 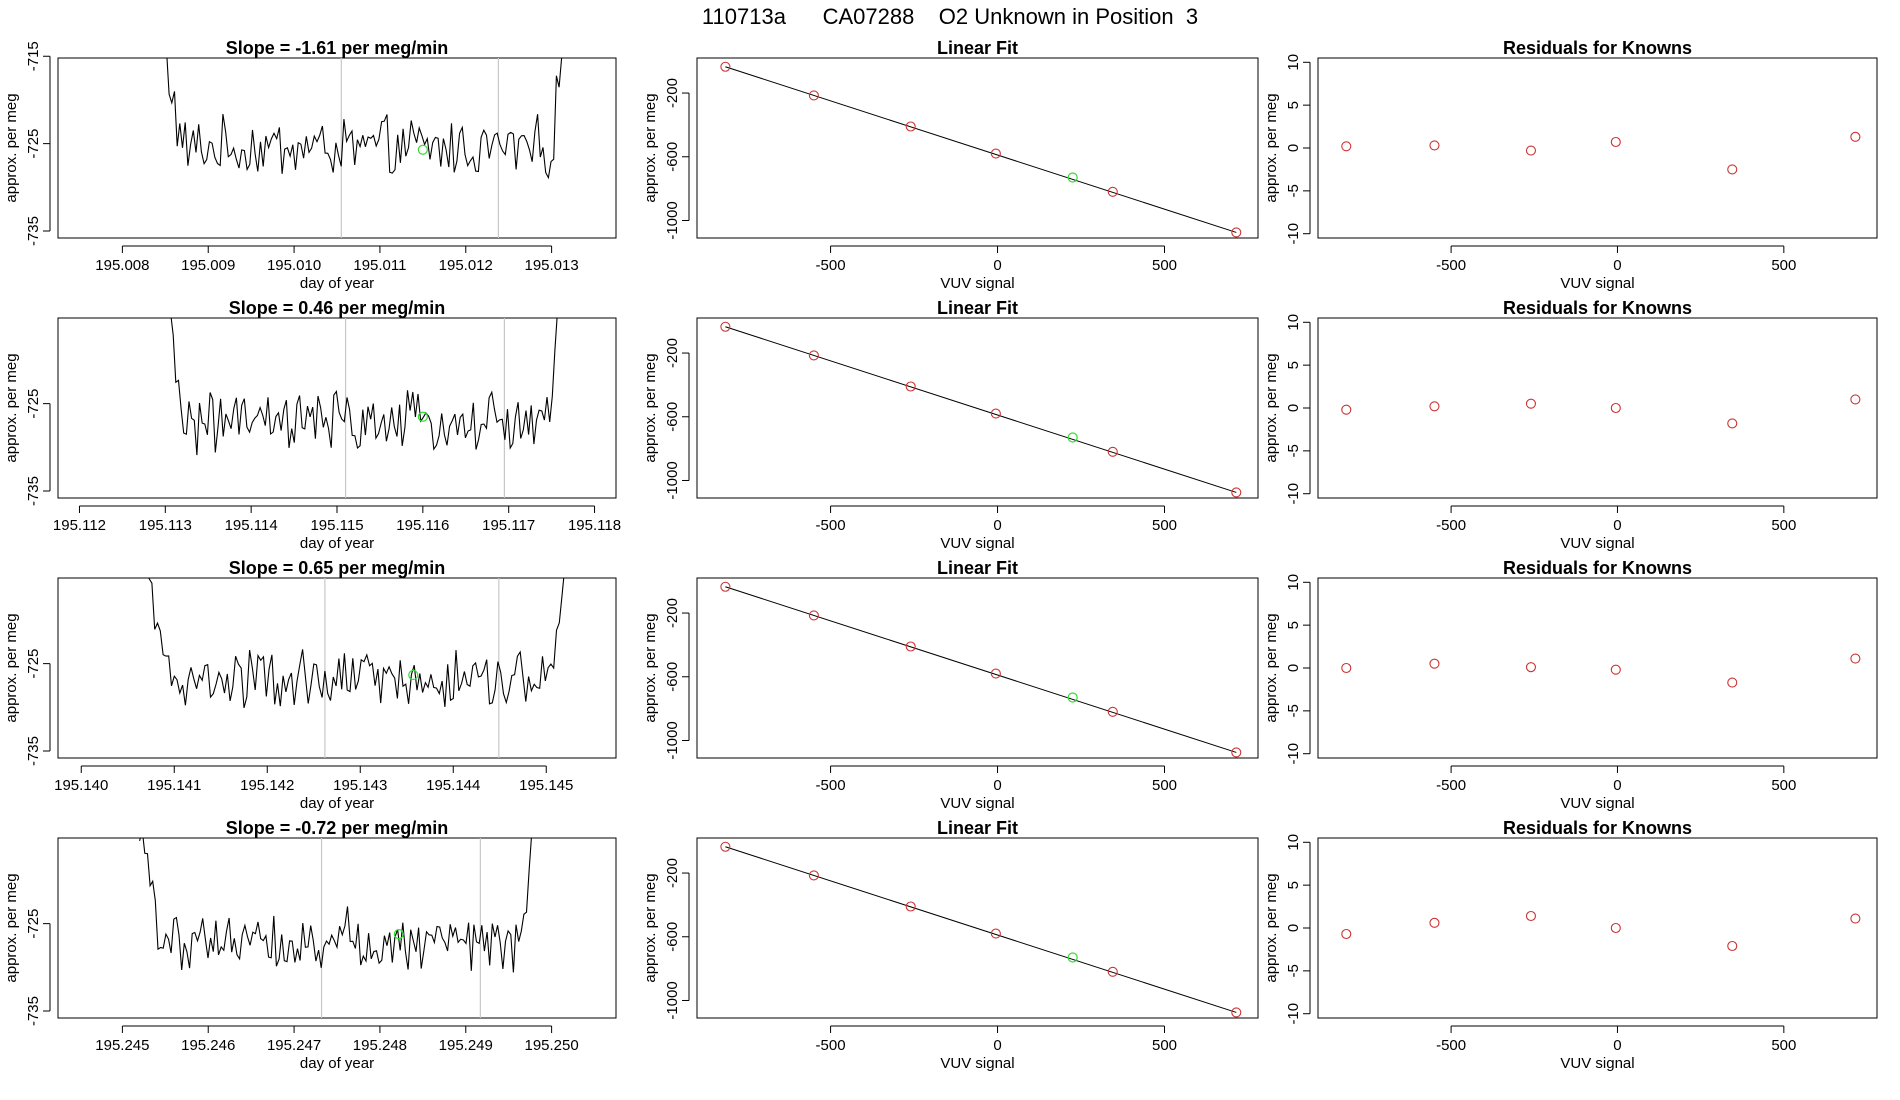 What do you see at coordinates (422, 525) in the screenshot?
I see `x-tick-label: 195.116` at bounding box center [422, 525].